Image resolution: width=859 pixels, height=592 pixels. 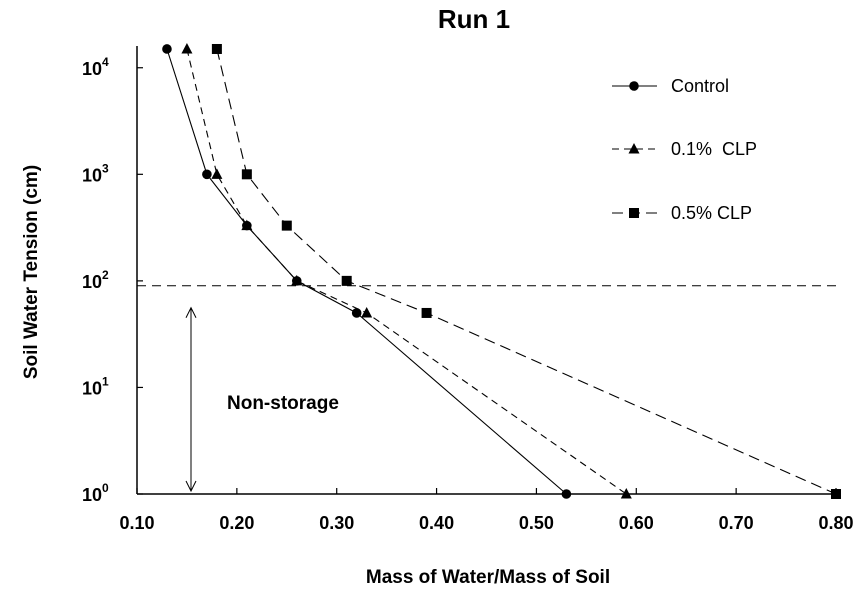 I want to click on legend: Control 0.1% CLP 0.5% CLP, so click(x=684, y=149).